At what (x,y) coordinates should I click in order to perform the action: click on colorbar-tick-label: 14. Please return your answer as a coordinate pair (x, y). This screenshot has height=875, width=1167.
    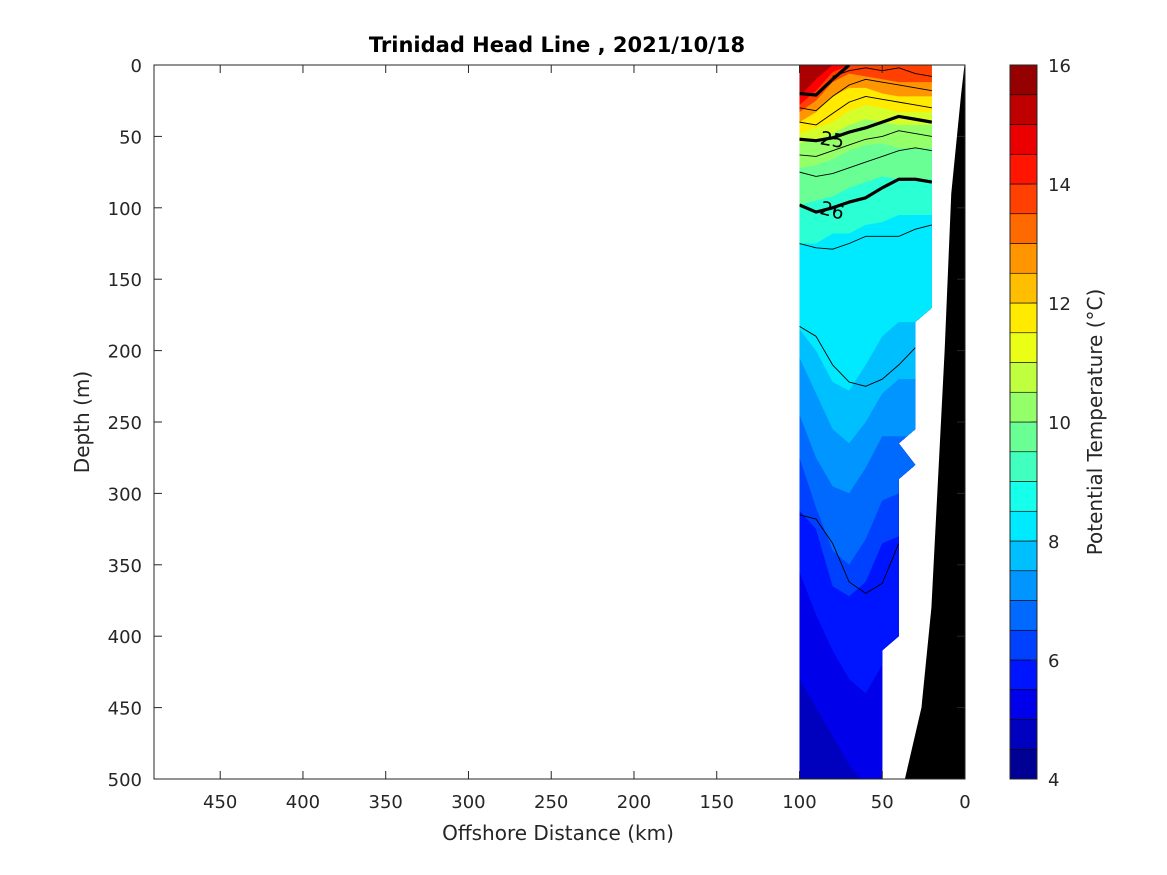
    Looking at the image, I should click on (1059, 185).